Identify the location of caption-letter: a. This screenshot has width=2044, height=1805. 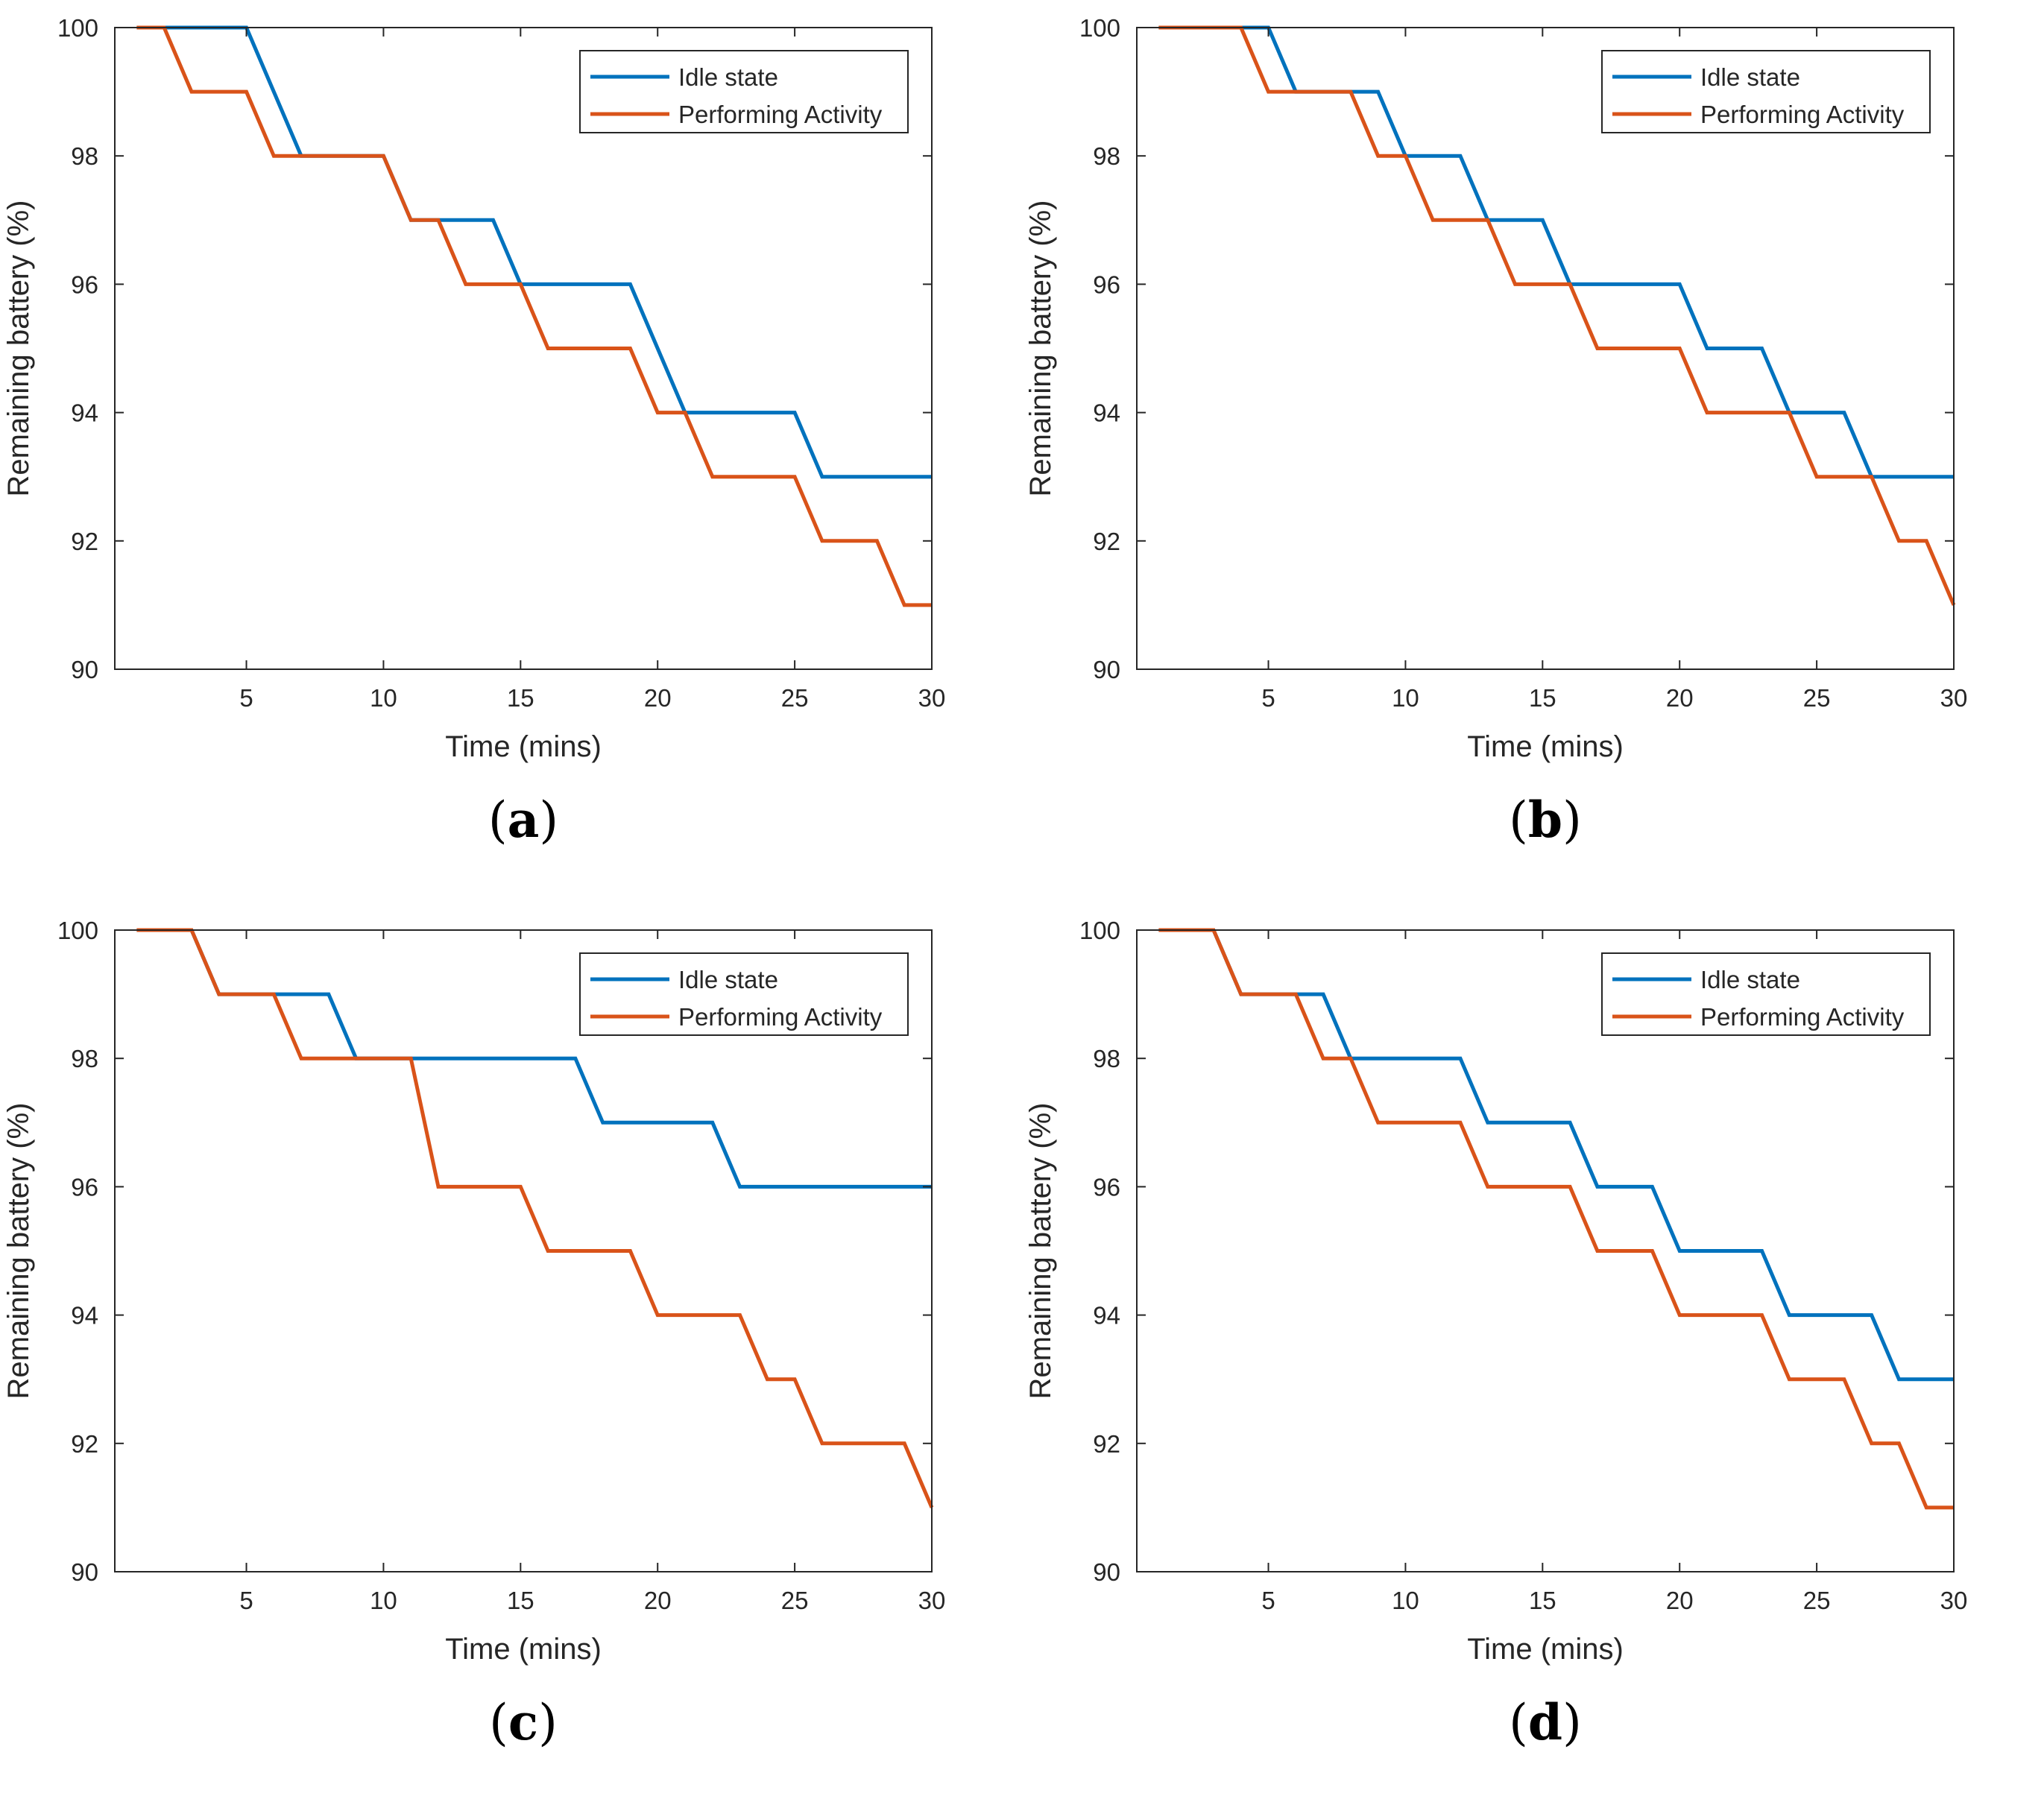
(524, 820).